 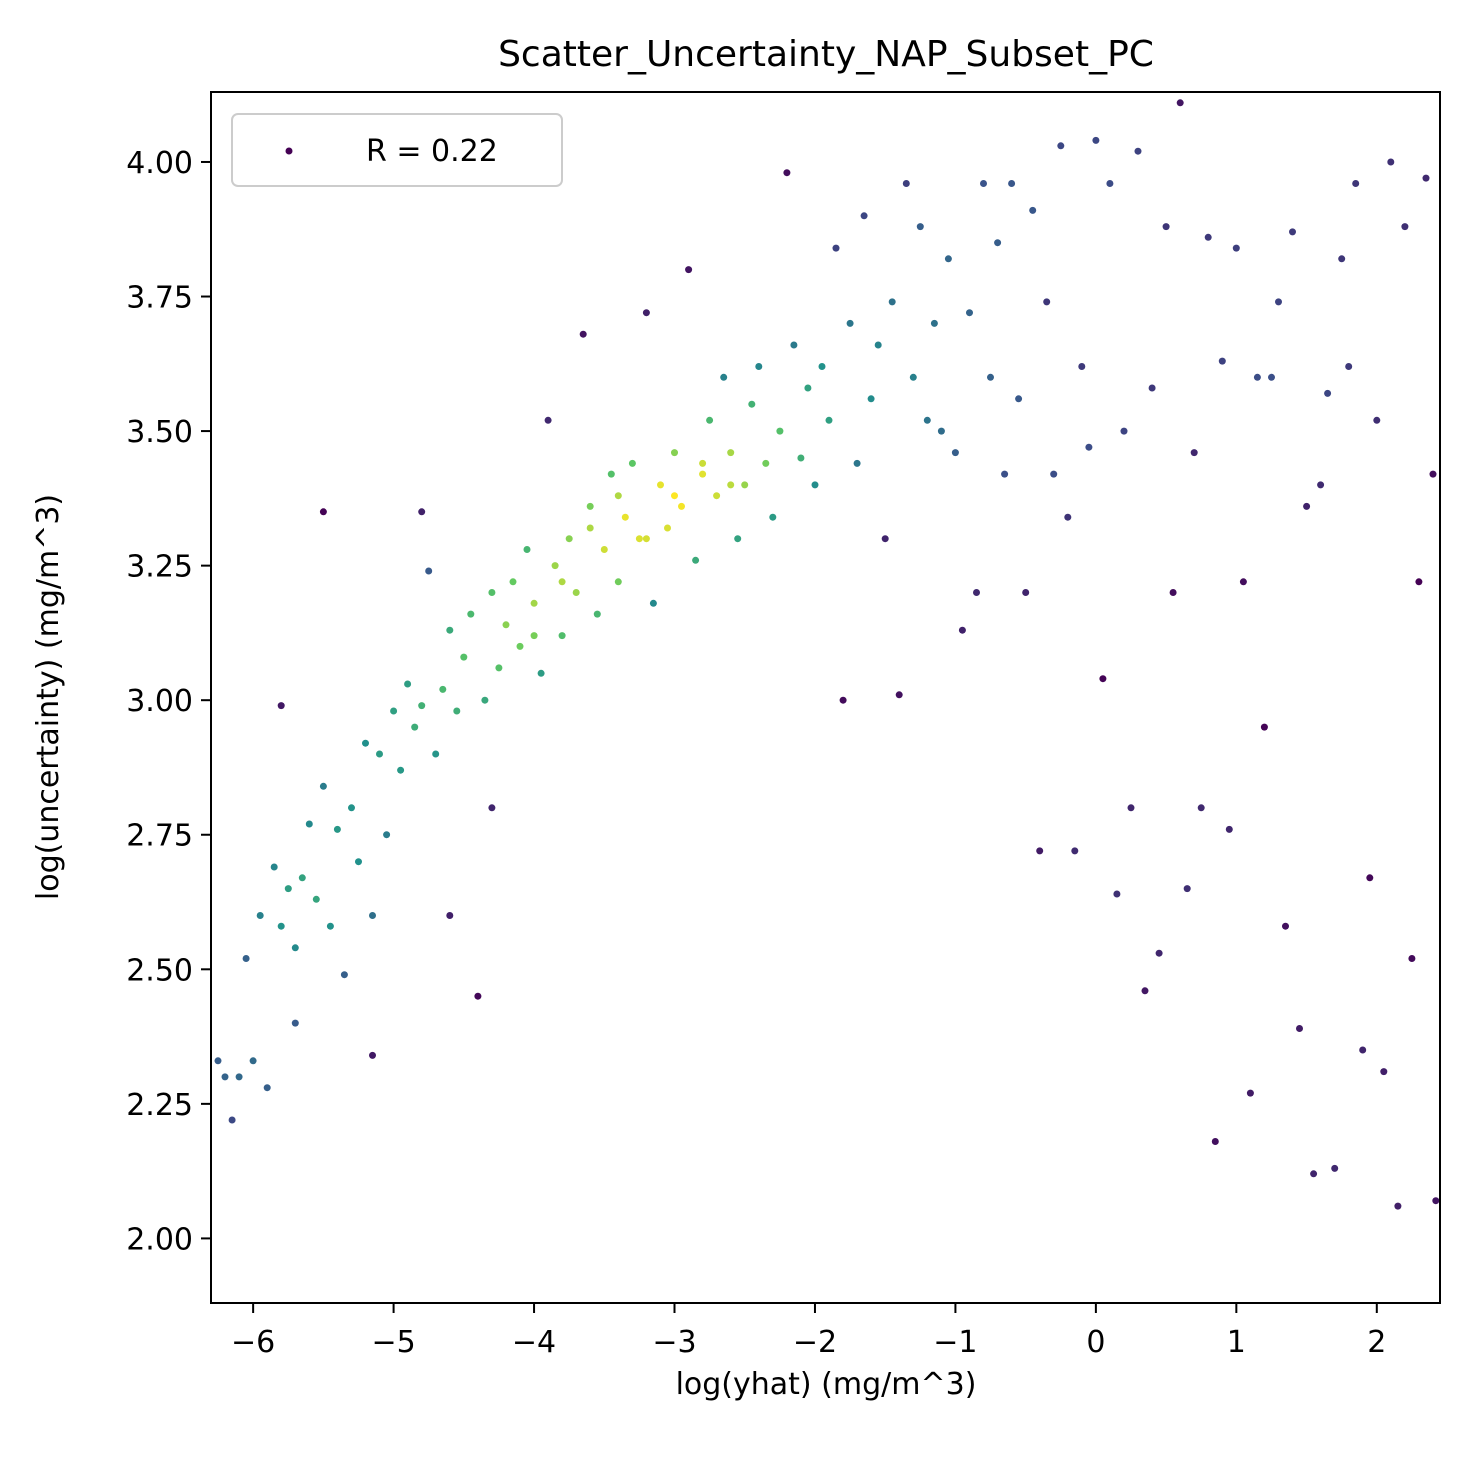 I want to click on y-tick-label: 3.50, so click(x=159, y=432).